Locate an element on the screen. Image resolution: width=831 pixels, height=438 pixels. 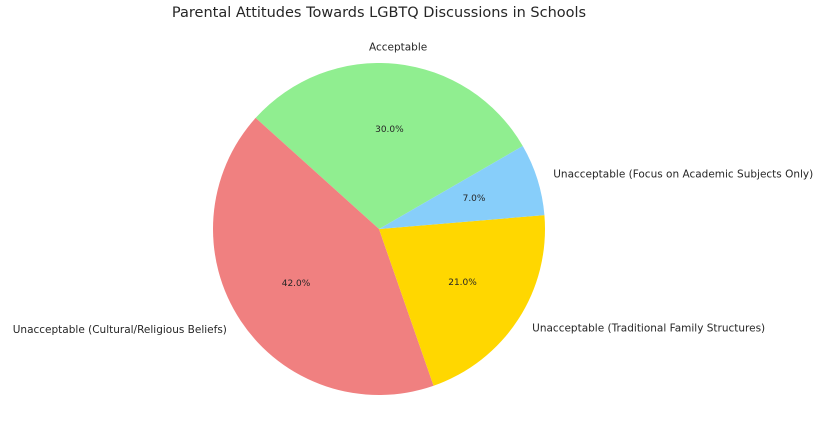
percent-label-unacceptable-focus-on-academic-subjects-only: 7.0% is located at coordinates (474, 199).